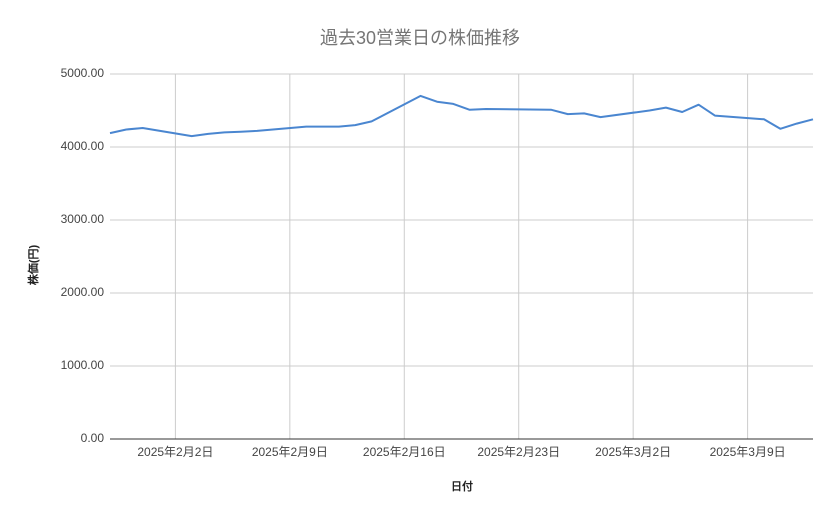 Image resolution: width=839 pixels, height=519 pixels. Describe the element at coordinates (461, 116) in the screenshot. I see `data-line` at that location.